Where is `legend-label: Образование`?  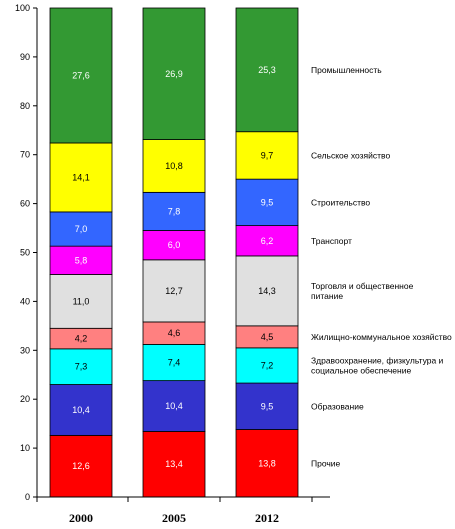 legend-label: Образование is located at coordinates (337, 406).